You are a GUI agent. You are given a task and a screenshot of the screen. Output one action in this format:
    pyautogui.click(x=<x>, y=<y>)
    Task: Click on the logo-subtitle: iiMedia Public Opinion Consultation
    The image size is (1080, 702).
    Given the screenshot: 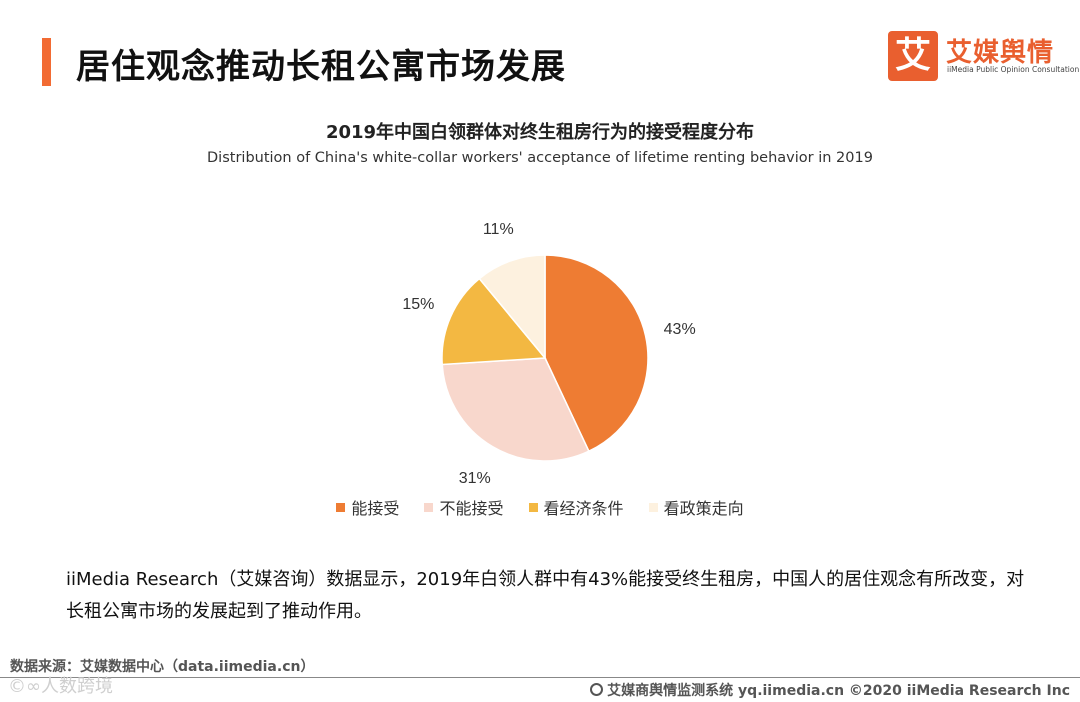 What is the action you would take?
    pyautogui.click(x=1013, y=69)
    